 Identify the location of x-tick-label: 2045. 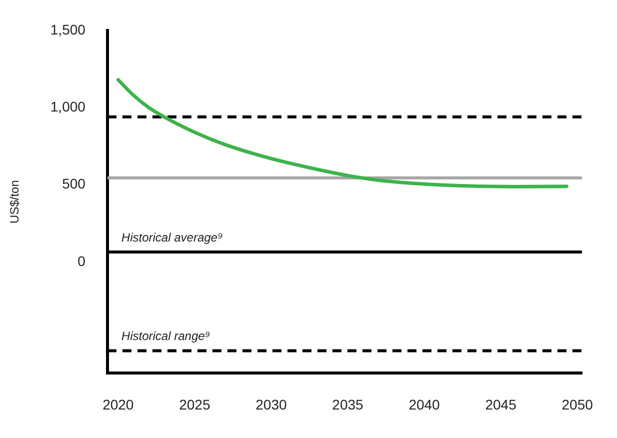
(501, 404).